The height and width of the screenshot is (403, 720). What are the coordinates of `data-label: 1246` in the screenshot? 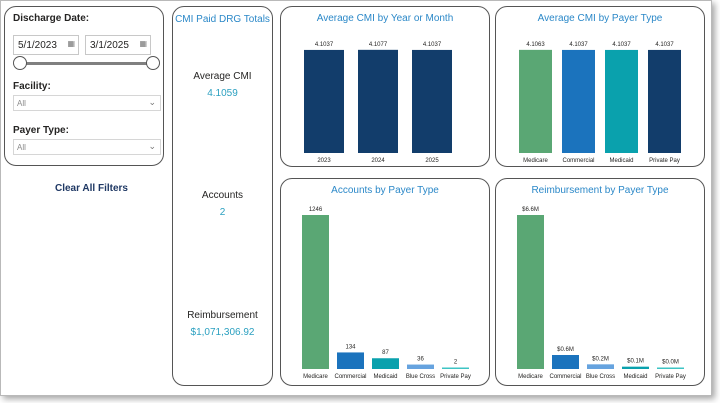 It's located at (316, 210).